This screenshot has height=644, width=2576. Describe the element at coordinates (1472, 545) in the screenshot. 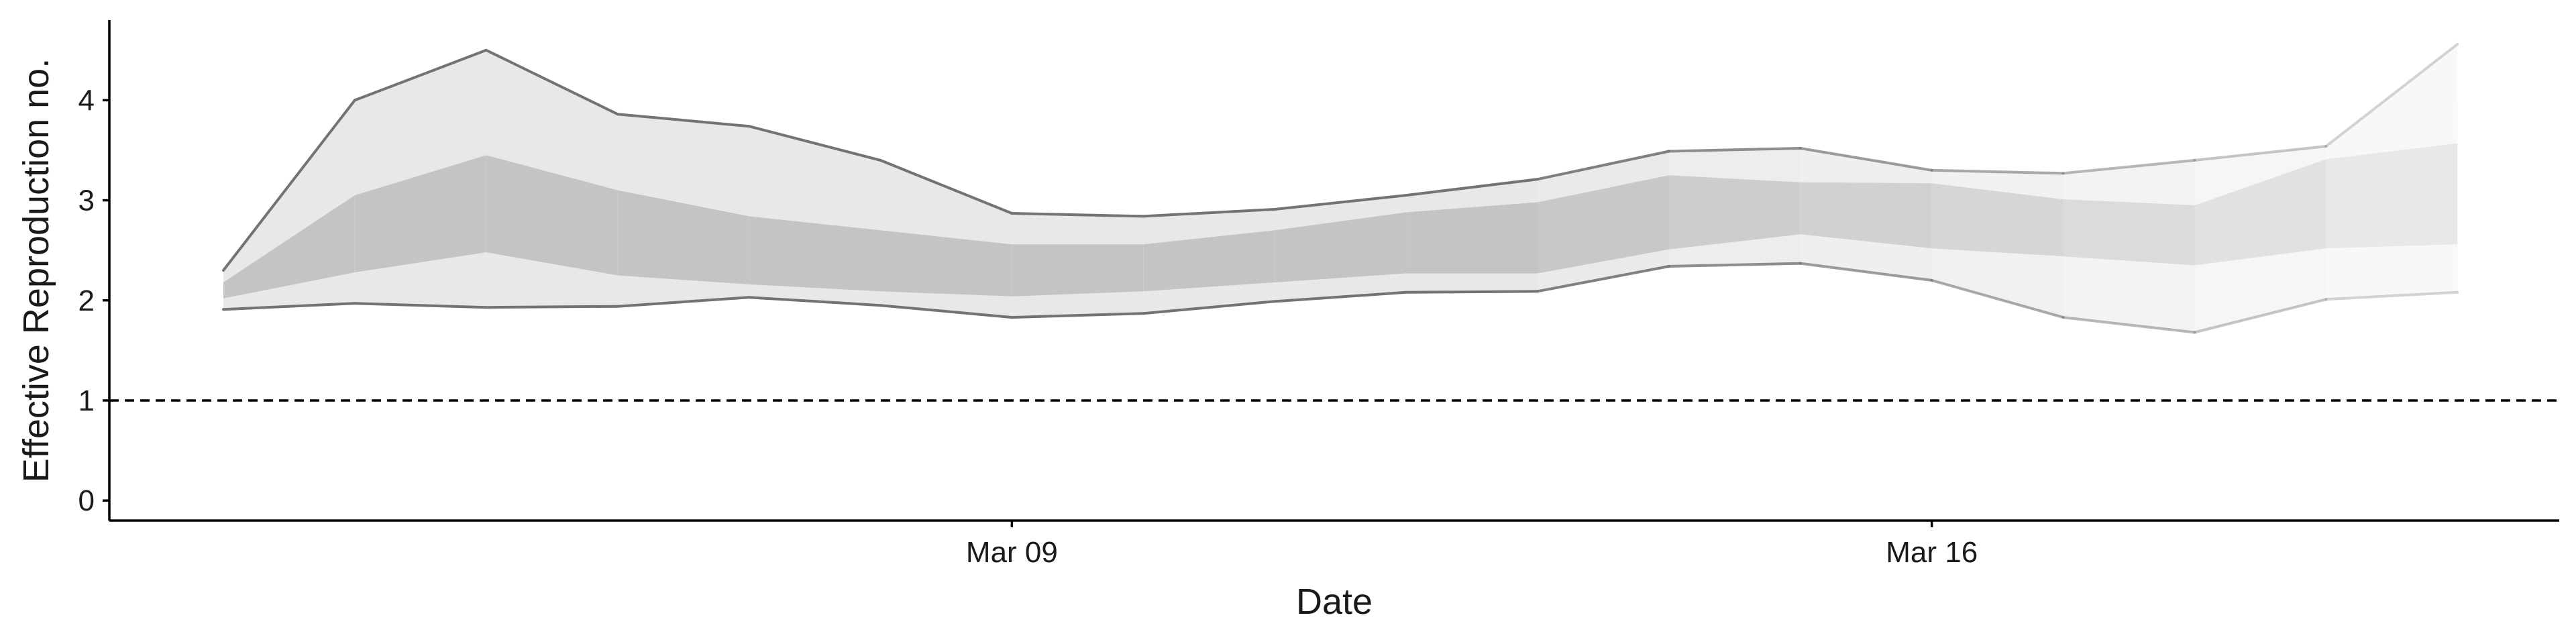

I see `x-axis-ticks: Mar 09 Mar 16` at that location.